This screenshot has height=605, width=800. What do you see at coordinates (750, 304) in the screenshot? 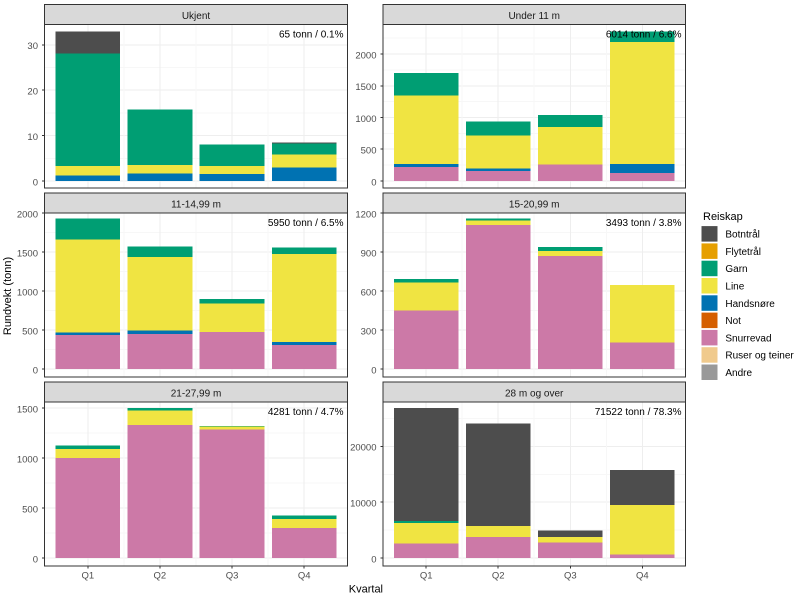
I see `svg-text: Handsnøre` at bounding box center [750, 304].